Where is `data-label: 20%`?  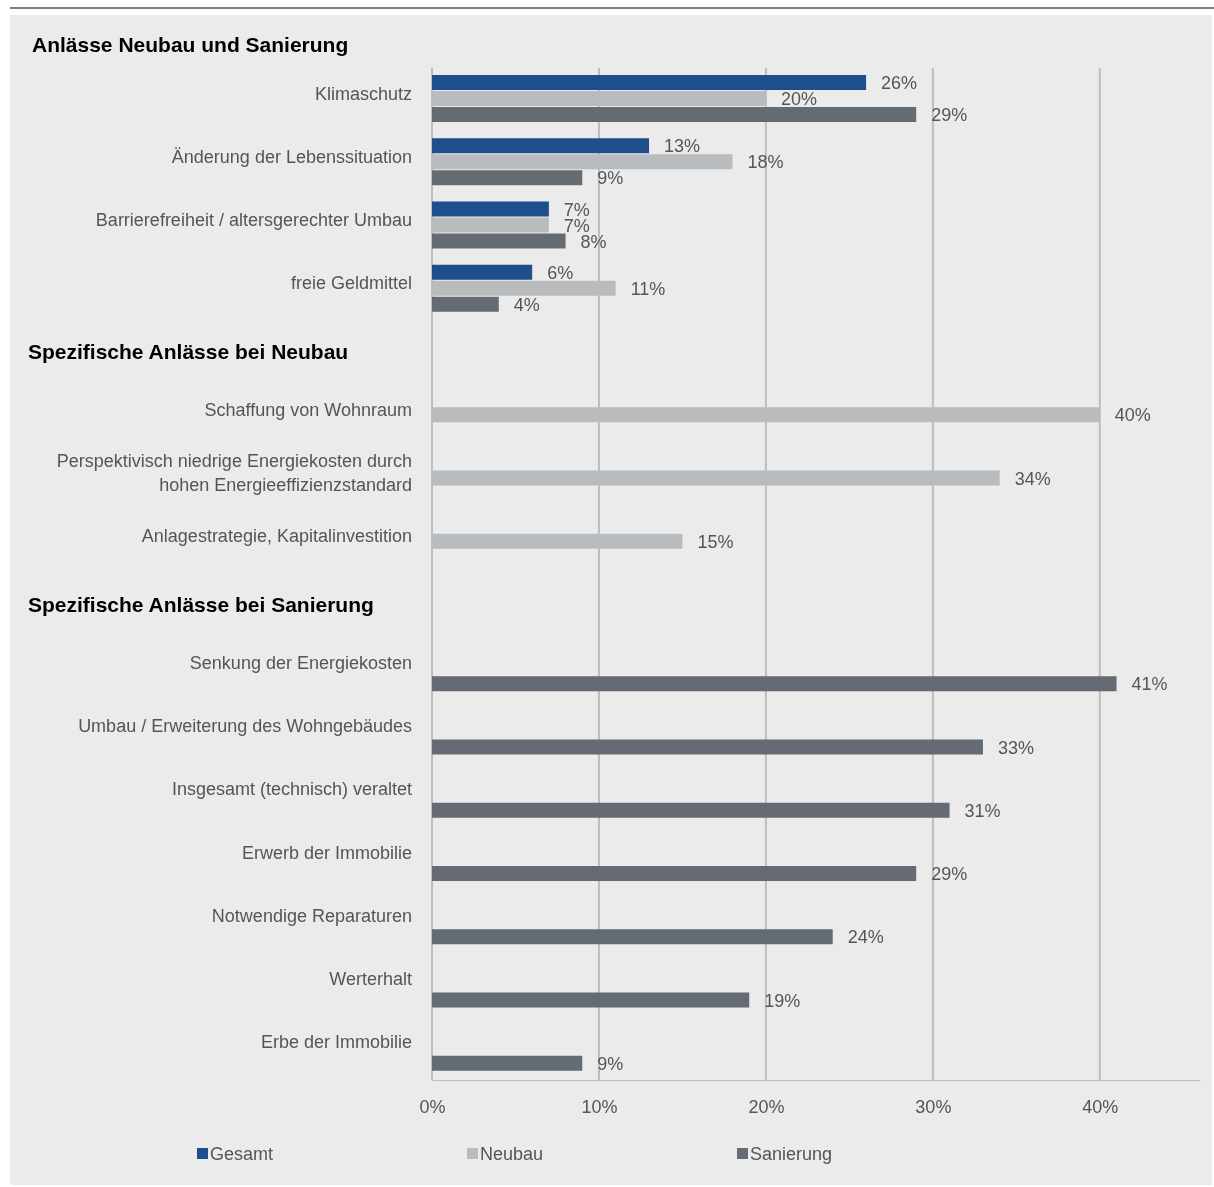 data-label: 20% is located at coordinates (798, 99).